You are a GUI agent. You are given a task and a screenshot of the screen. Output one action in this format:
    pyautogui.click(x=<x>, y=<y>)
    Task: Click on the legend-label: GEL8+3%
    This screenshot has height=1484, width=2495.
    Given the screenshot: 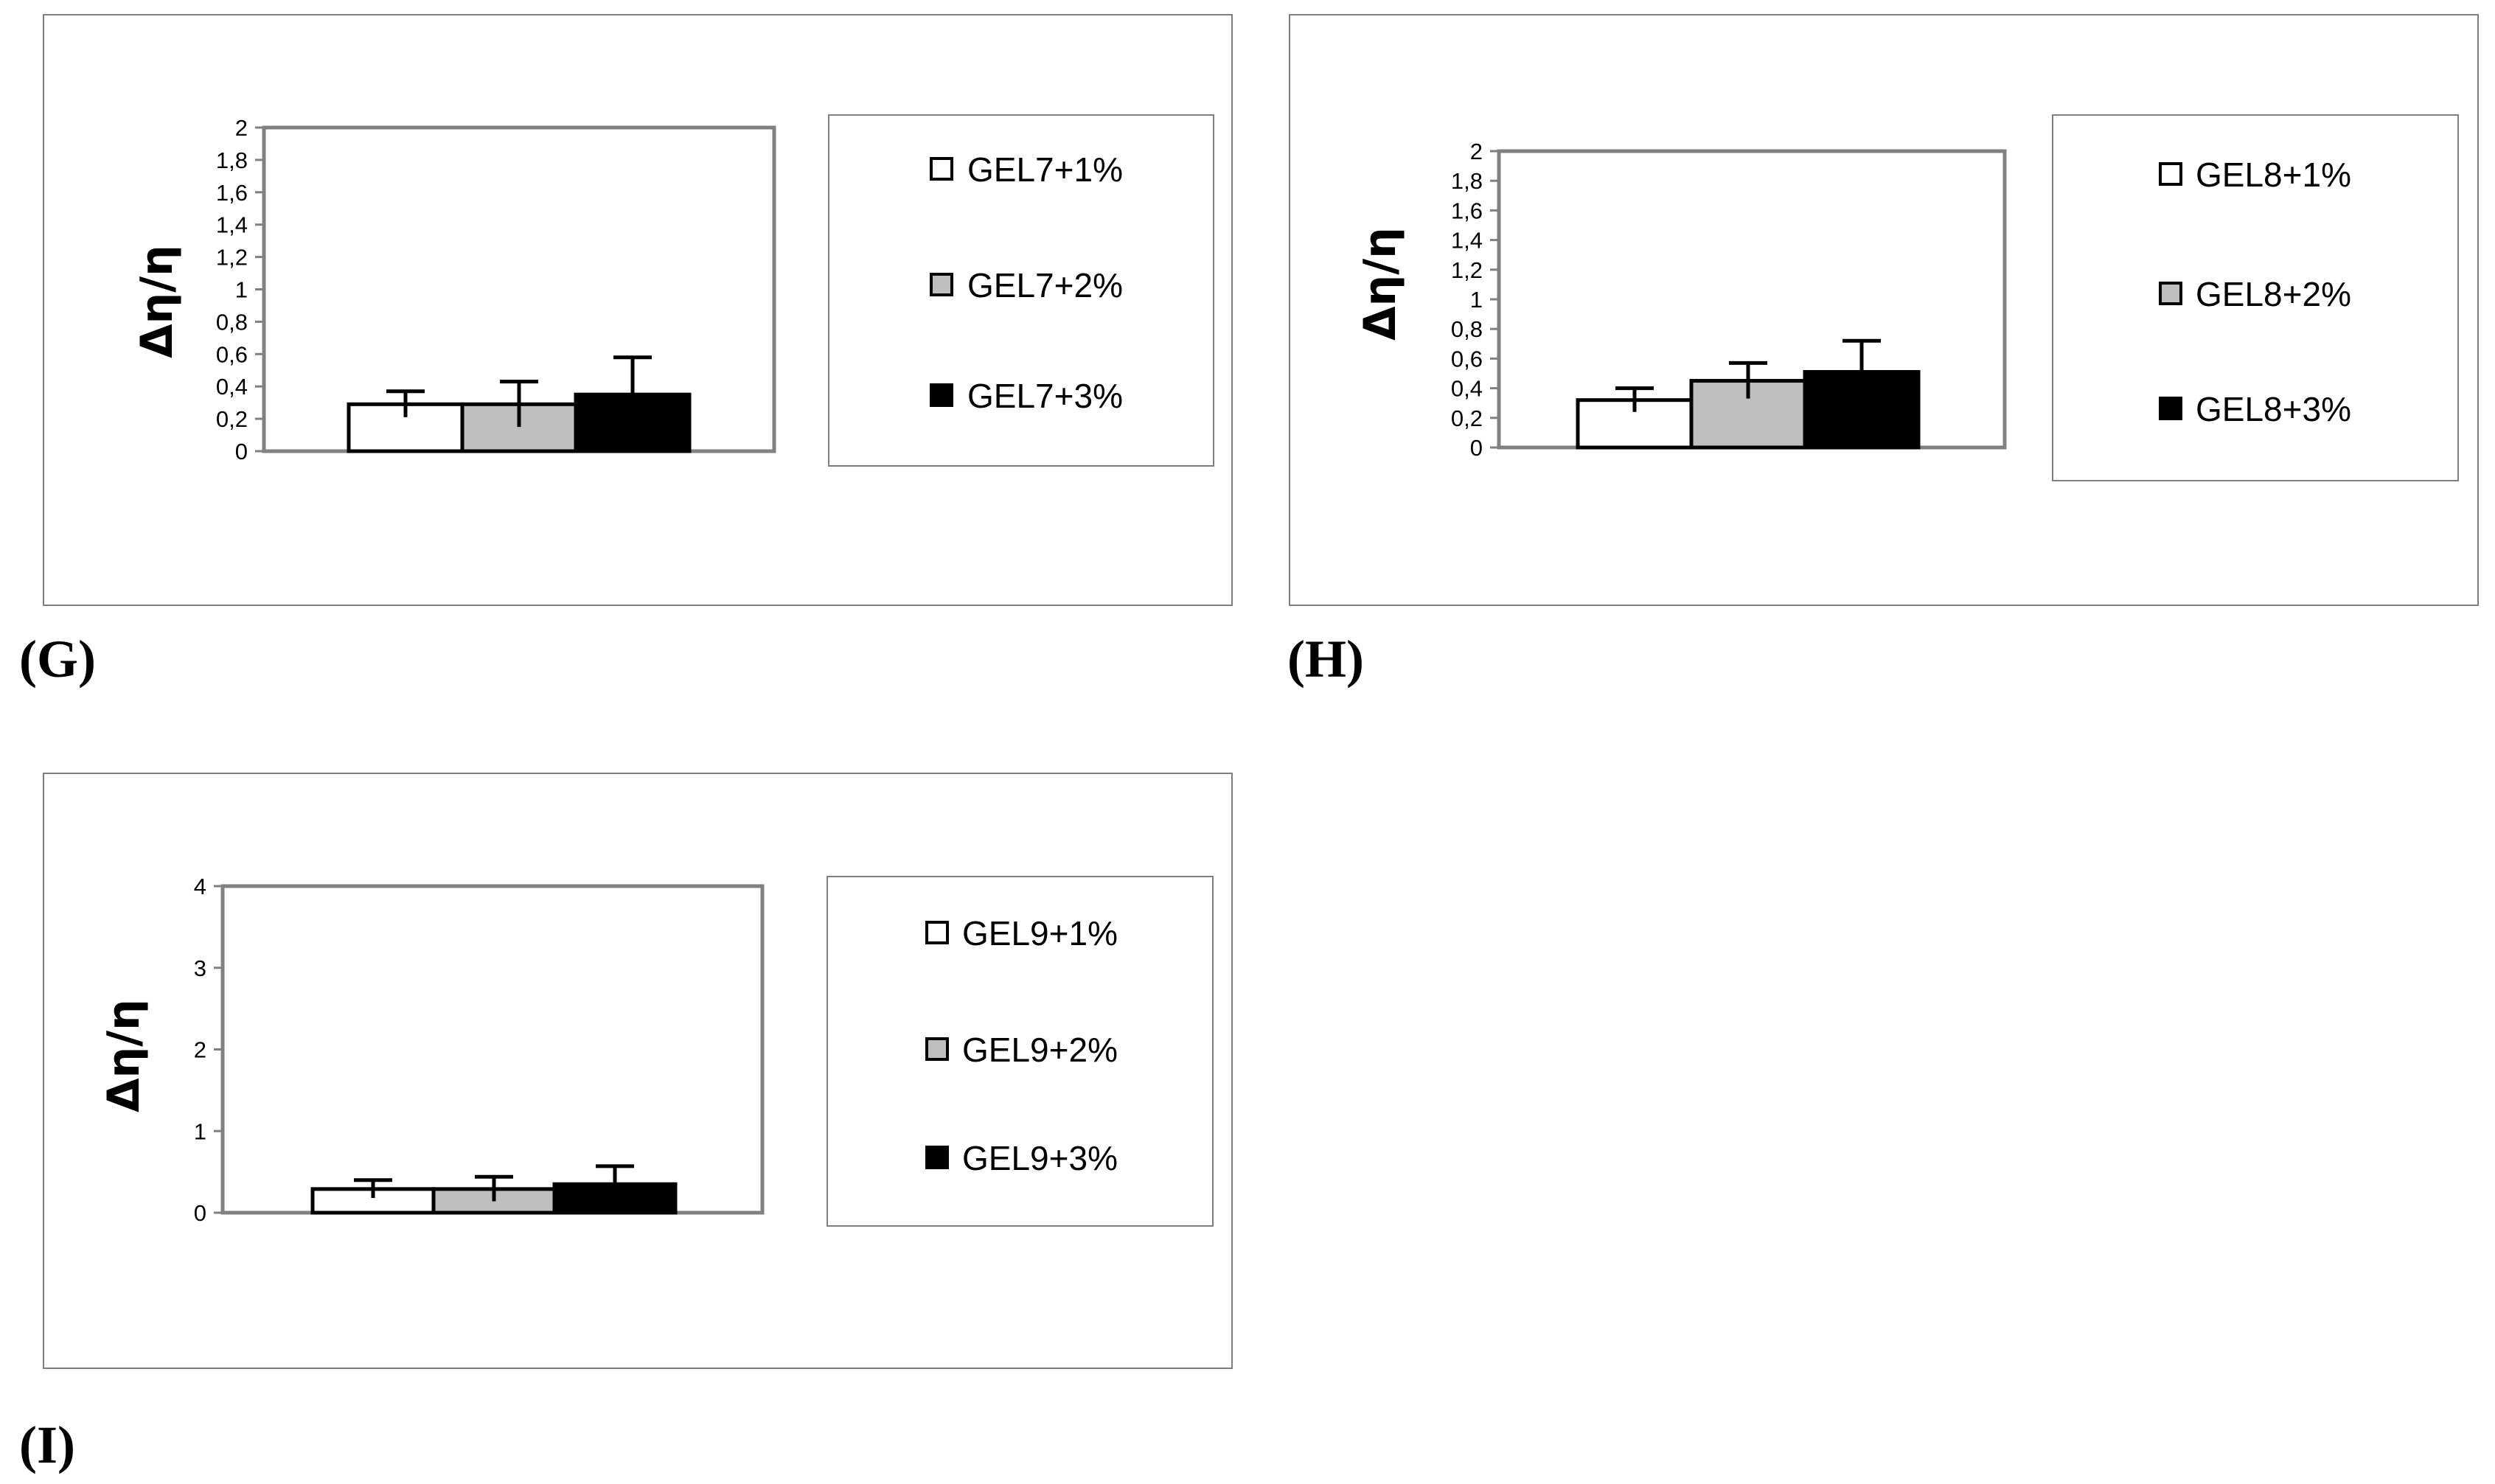 What is the action you would take?
    pyautogui.click(x=2273, y=409)
    